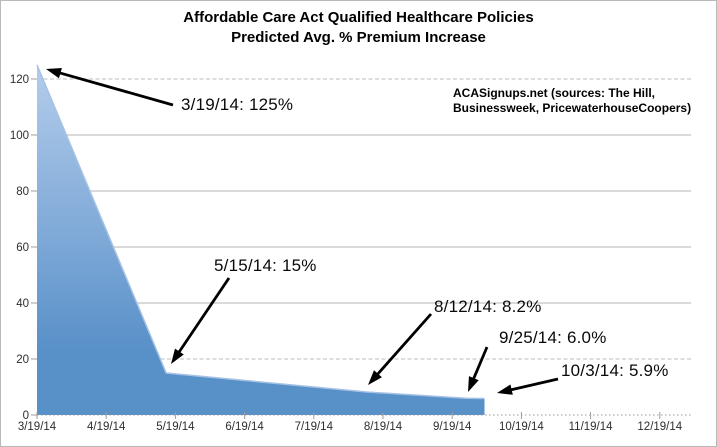  Describe the element at coordinates (553, 337) in the screenshot. I see `annotation-label: 9/25/14: 6.0%` at that location.